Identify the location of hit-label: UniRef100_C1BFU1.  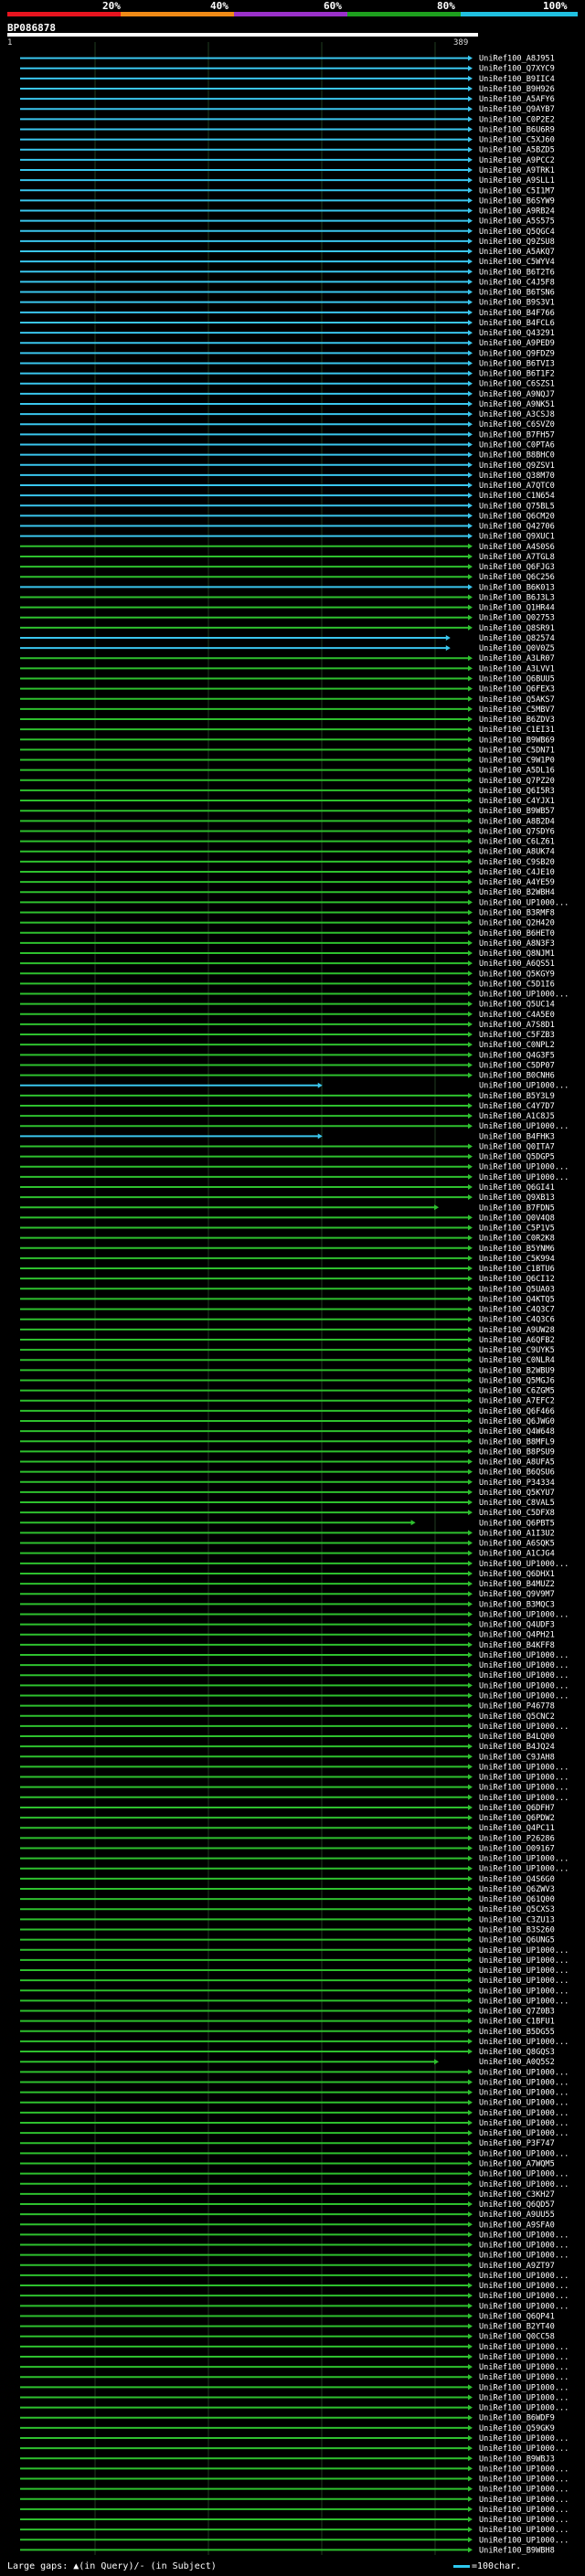
(517, 2022).